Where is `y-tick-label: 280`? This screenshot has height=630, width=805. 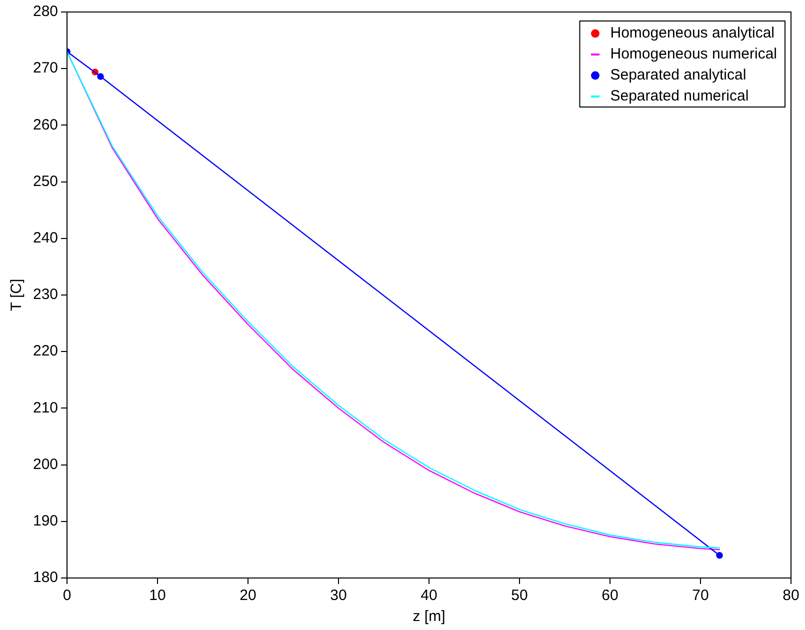
y-tick-label: 280 is located at coordinates (45, 11).